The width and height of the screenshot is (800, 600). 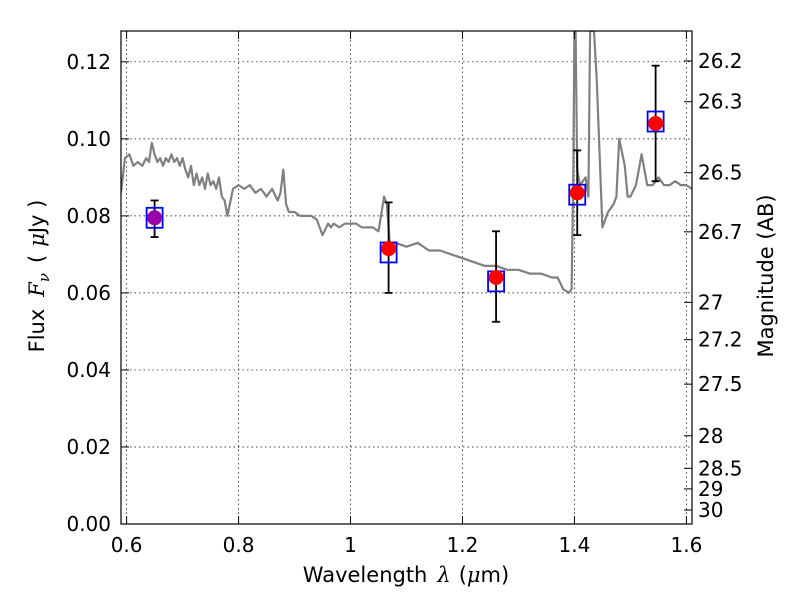 I want to click on y2-tick-label: 27.2, so click(x=720, y=340).